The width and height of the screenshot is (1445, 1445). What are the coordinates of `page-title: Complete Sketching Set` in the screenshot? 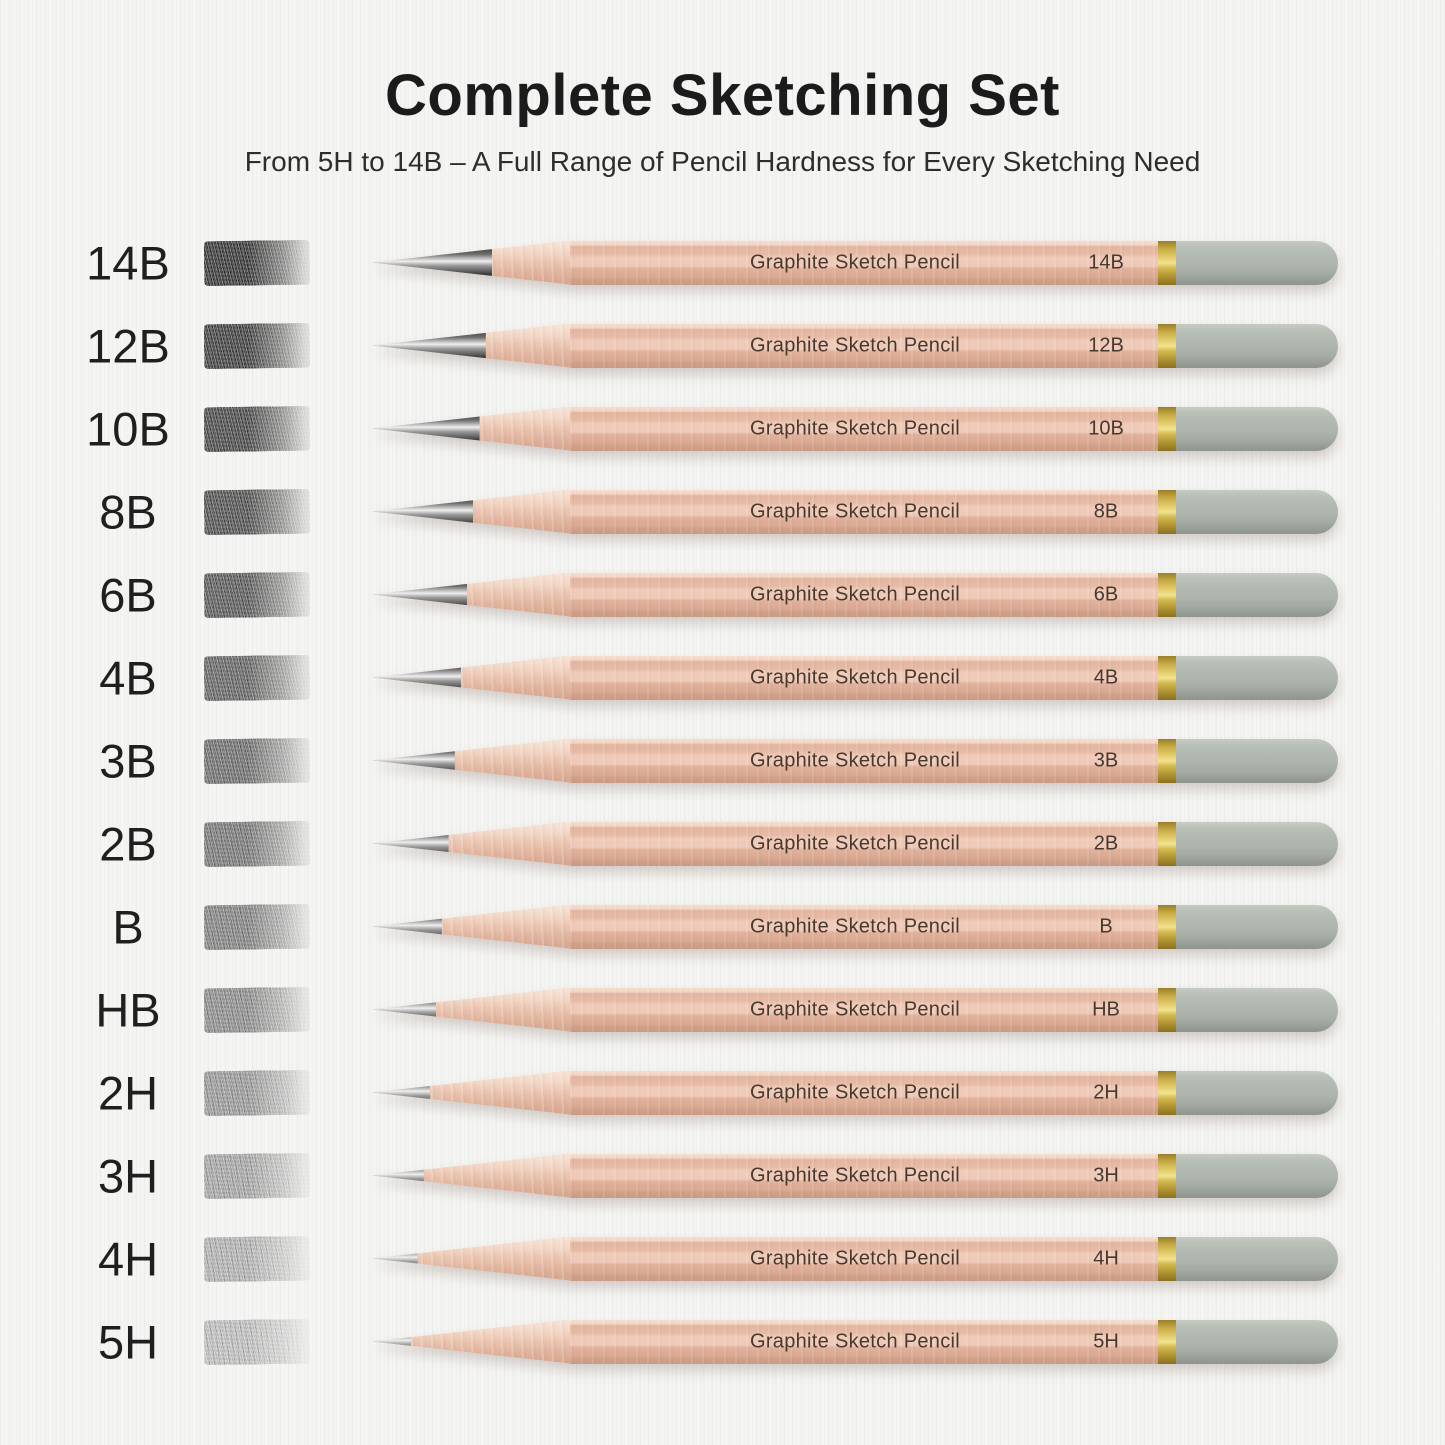 It's located at (722, 95).